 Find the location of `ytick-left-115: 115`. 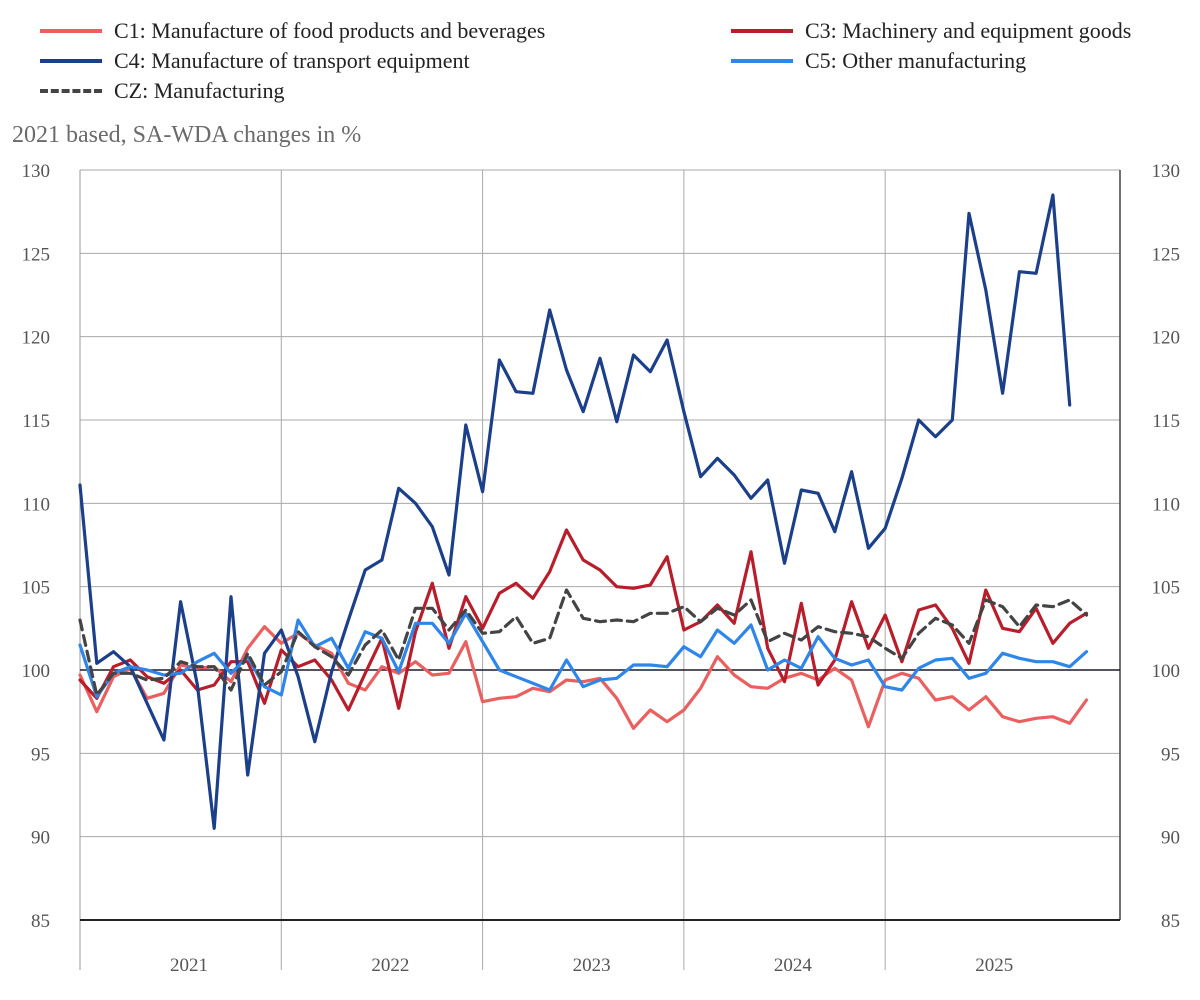

ytick-left-115: 115 is located at coordinates (36, 421).